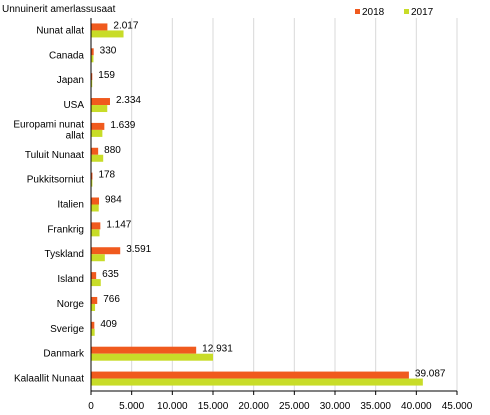 This screenshot has width=490, height=415. I want to click on category-label: Frankrig, so click(65, 229).